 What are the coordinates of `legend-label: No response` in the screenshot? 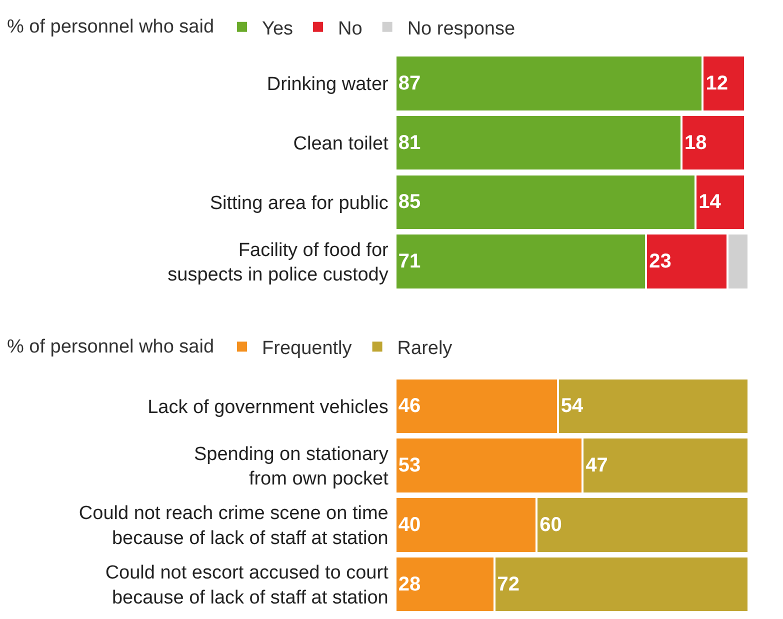 It's located at (461, 29).